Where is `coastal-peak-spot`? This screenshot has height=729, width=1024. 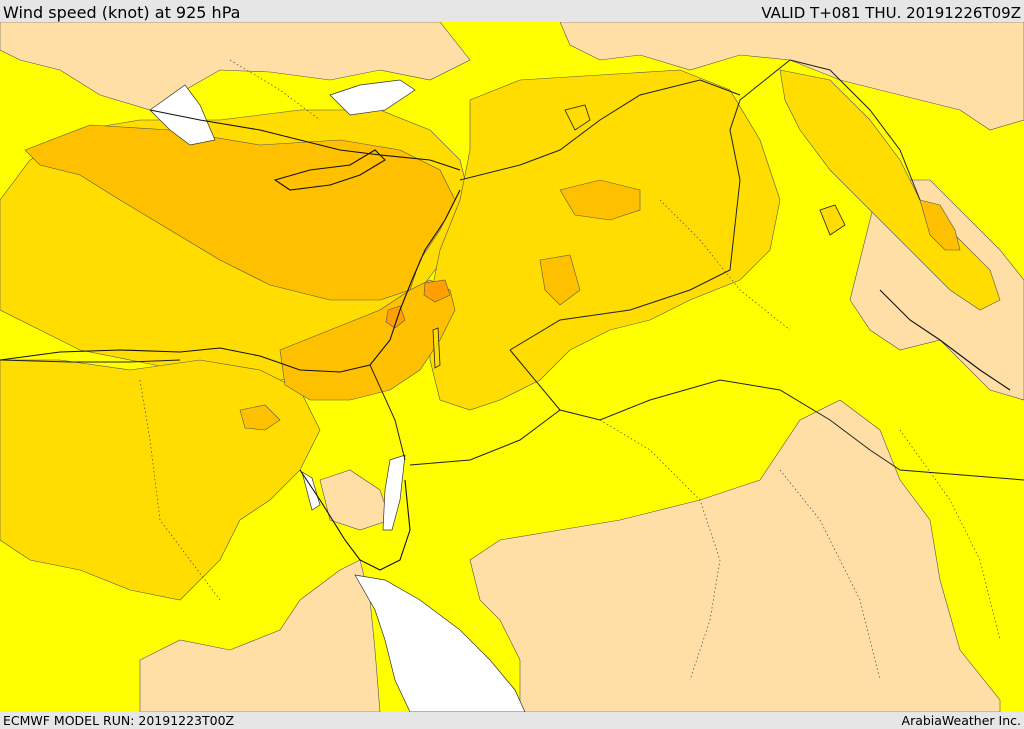
coastal-peak-spot is located at coordinates (395, 317).